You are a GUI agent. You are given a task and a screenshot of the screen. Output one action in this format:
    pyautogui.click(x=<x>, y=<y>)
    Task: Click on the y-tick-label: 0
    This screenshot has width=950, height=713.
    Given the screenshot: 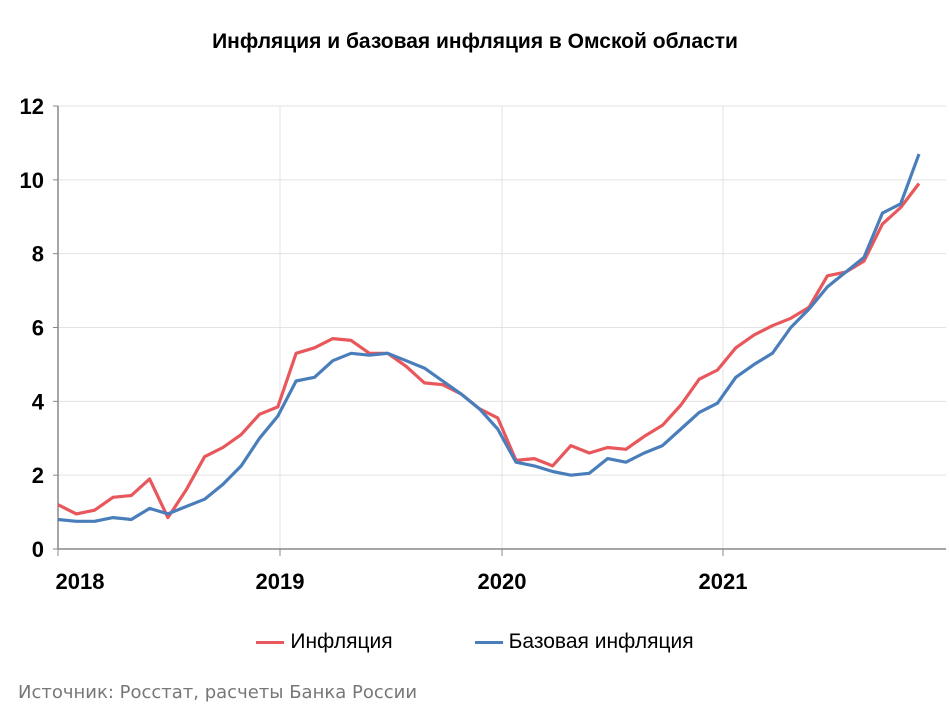 What is the action you would take?
    pyautogui.click(x=38, y=549)
    